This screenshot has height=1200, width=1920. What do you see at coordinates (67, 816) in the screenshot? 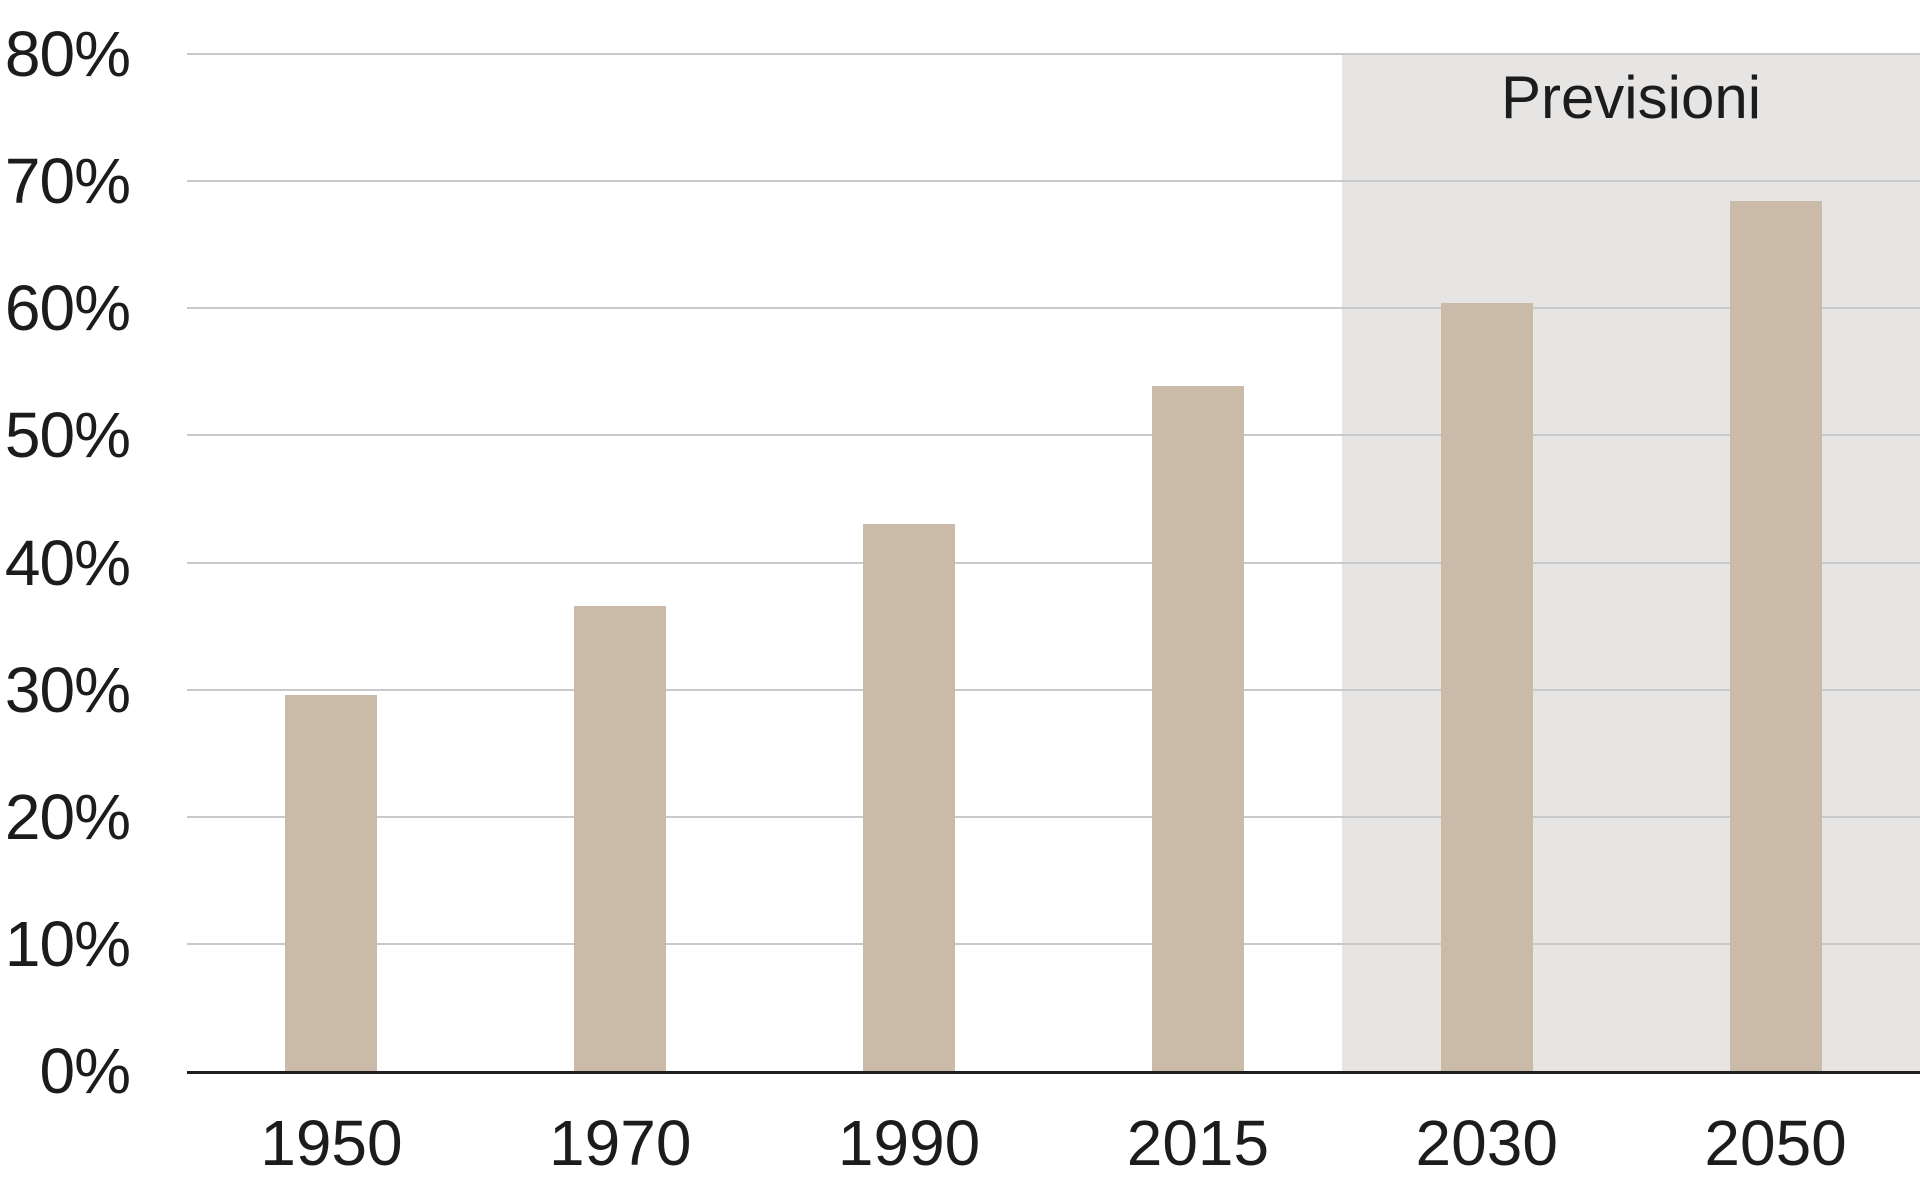
I see `y-tick-label-20%: 20%` at bounding box center [67, 816].